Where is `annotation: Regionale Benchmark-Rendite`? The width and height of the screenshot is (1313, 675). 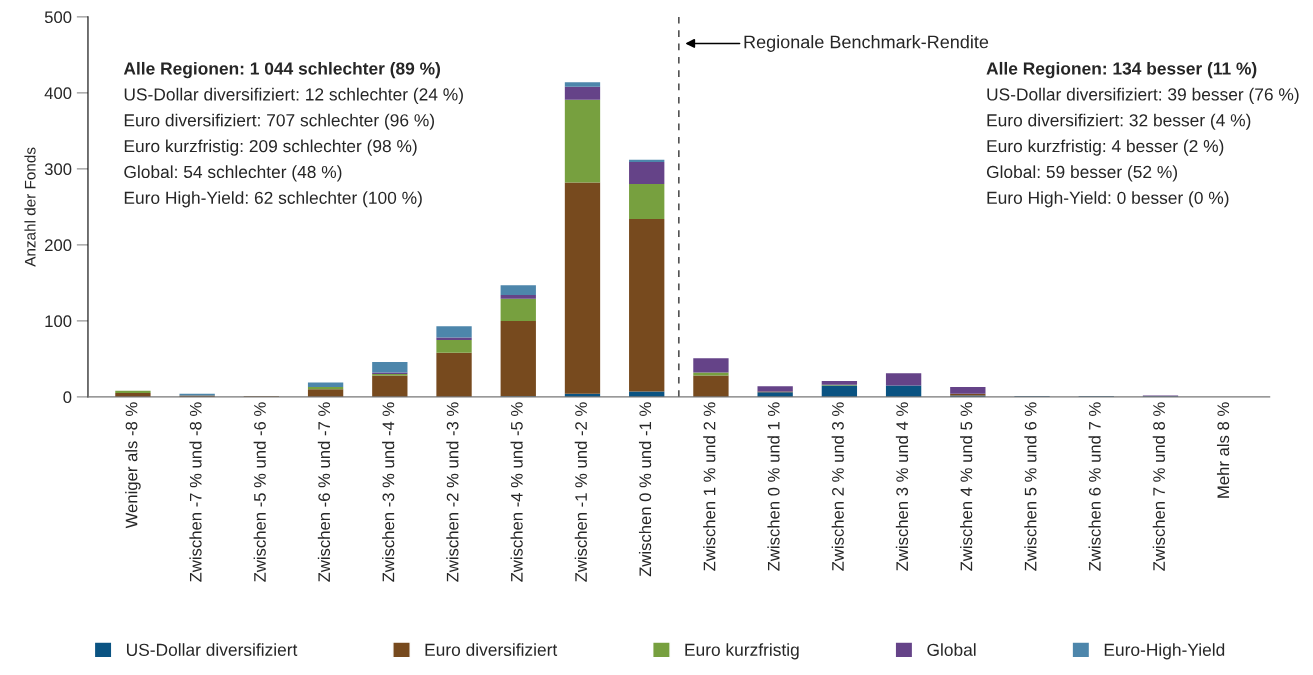 annotation: Regionale Benchmark-Rendite is located at coordinates (866, 43).